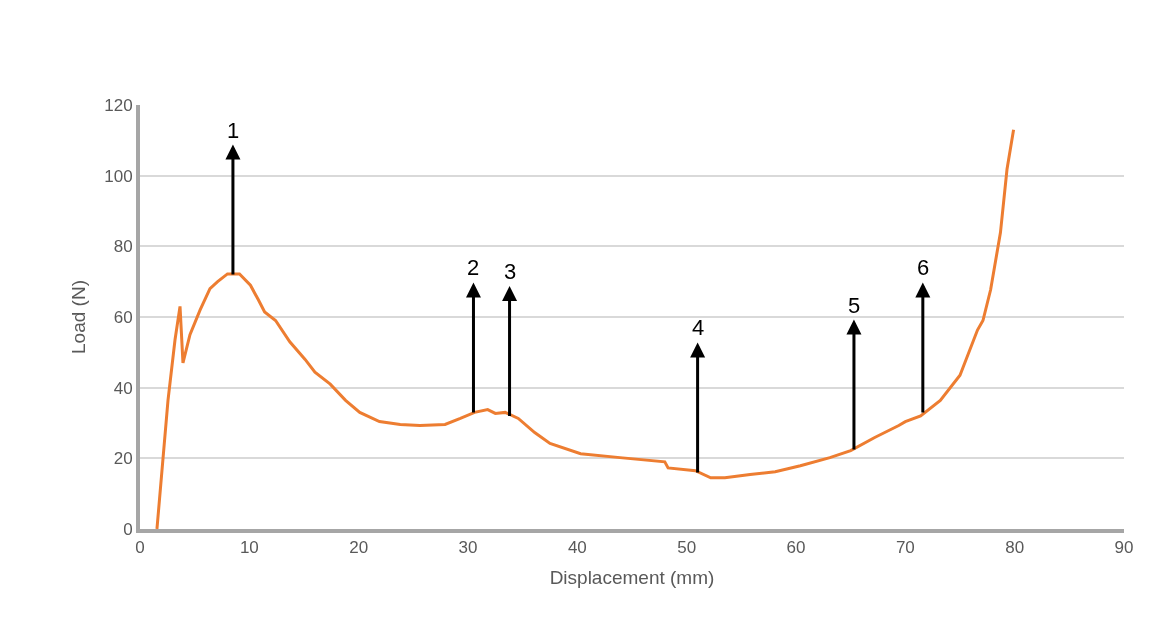 This screenshot has height=644, width=1159. I want to click on x-tick-label: 80, so click(1015, 548).